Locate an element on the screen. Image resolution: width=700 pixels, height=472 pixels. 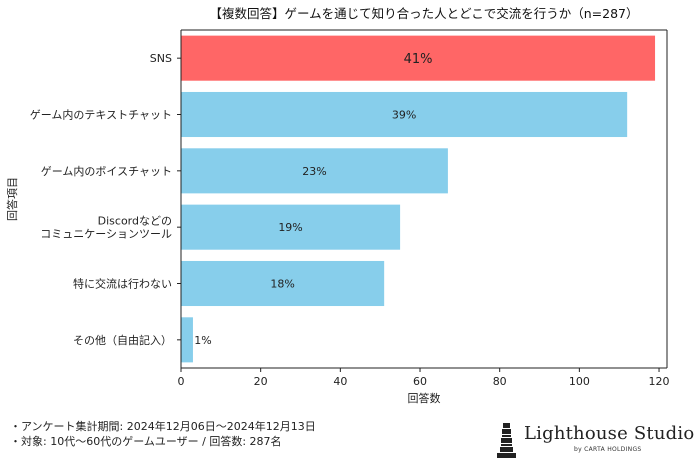
x-tick-label: 0 is located at coordinates (181, 381).